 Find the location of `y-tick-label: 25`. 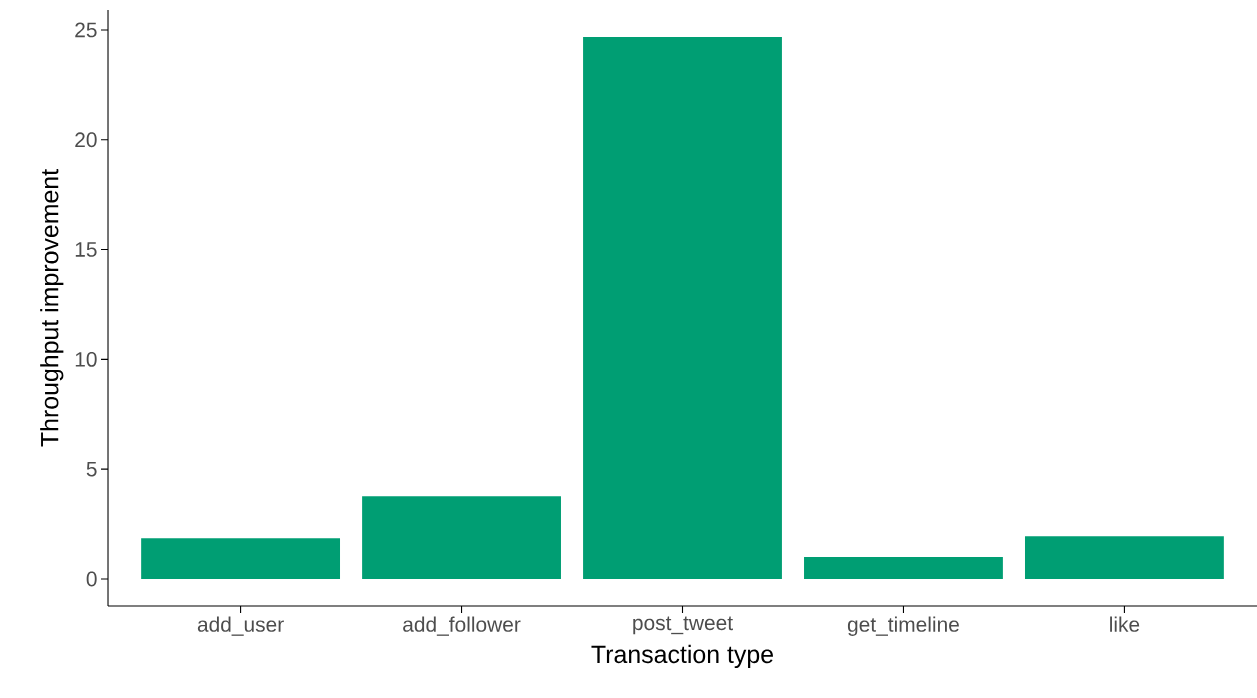

y-tick-label: 25 is located at coordinates (86, 30).